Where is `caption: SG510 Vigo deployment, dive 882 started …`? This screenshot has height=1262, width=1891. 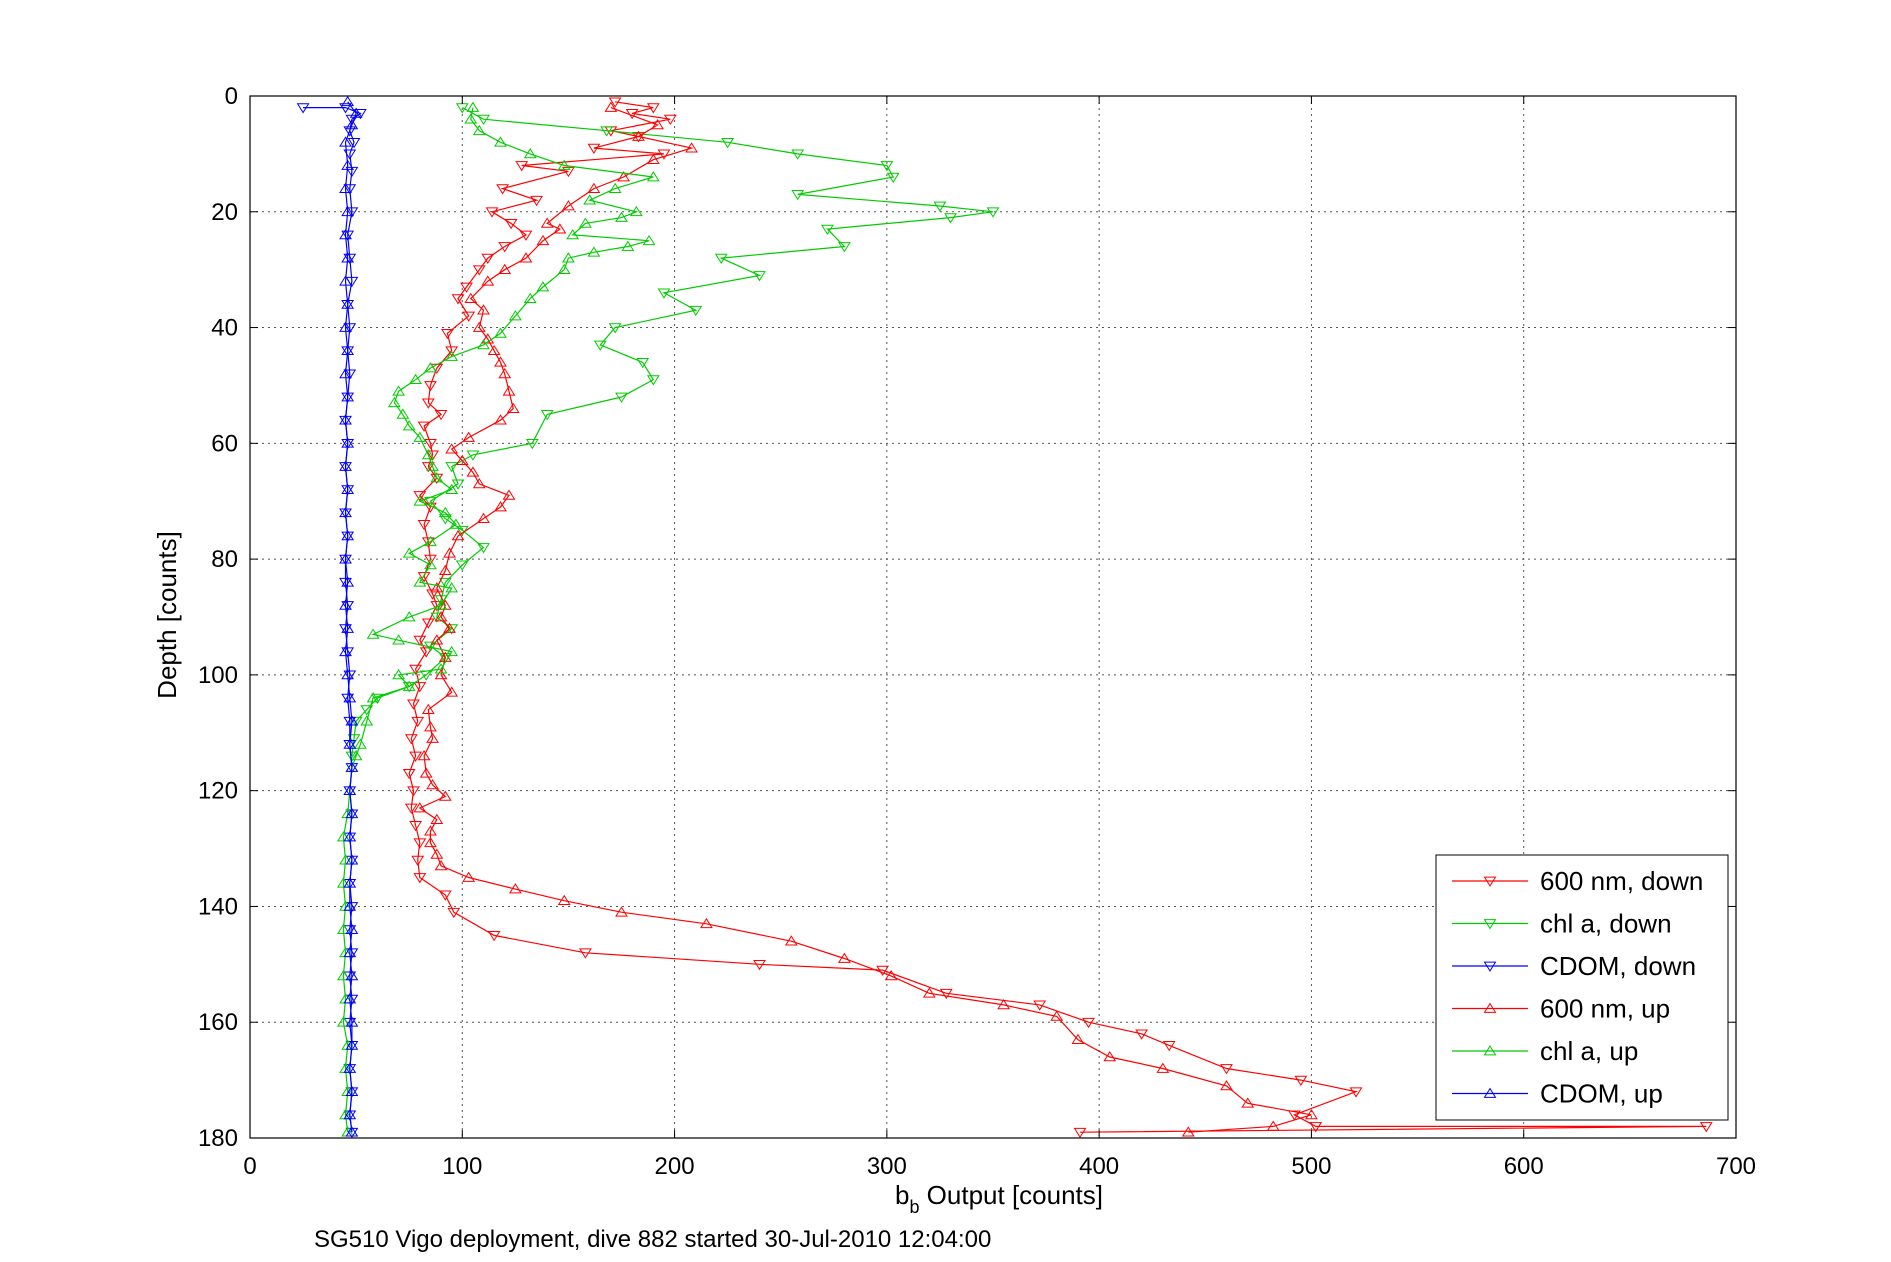
caption: SG510 Vigo deployment, dive 882 started … is located at coordinates (652, 1239).